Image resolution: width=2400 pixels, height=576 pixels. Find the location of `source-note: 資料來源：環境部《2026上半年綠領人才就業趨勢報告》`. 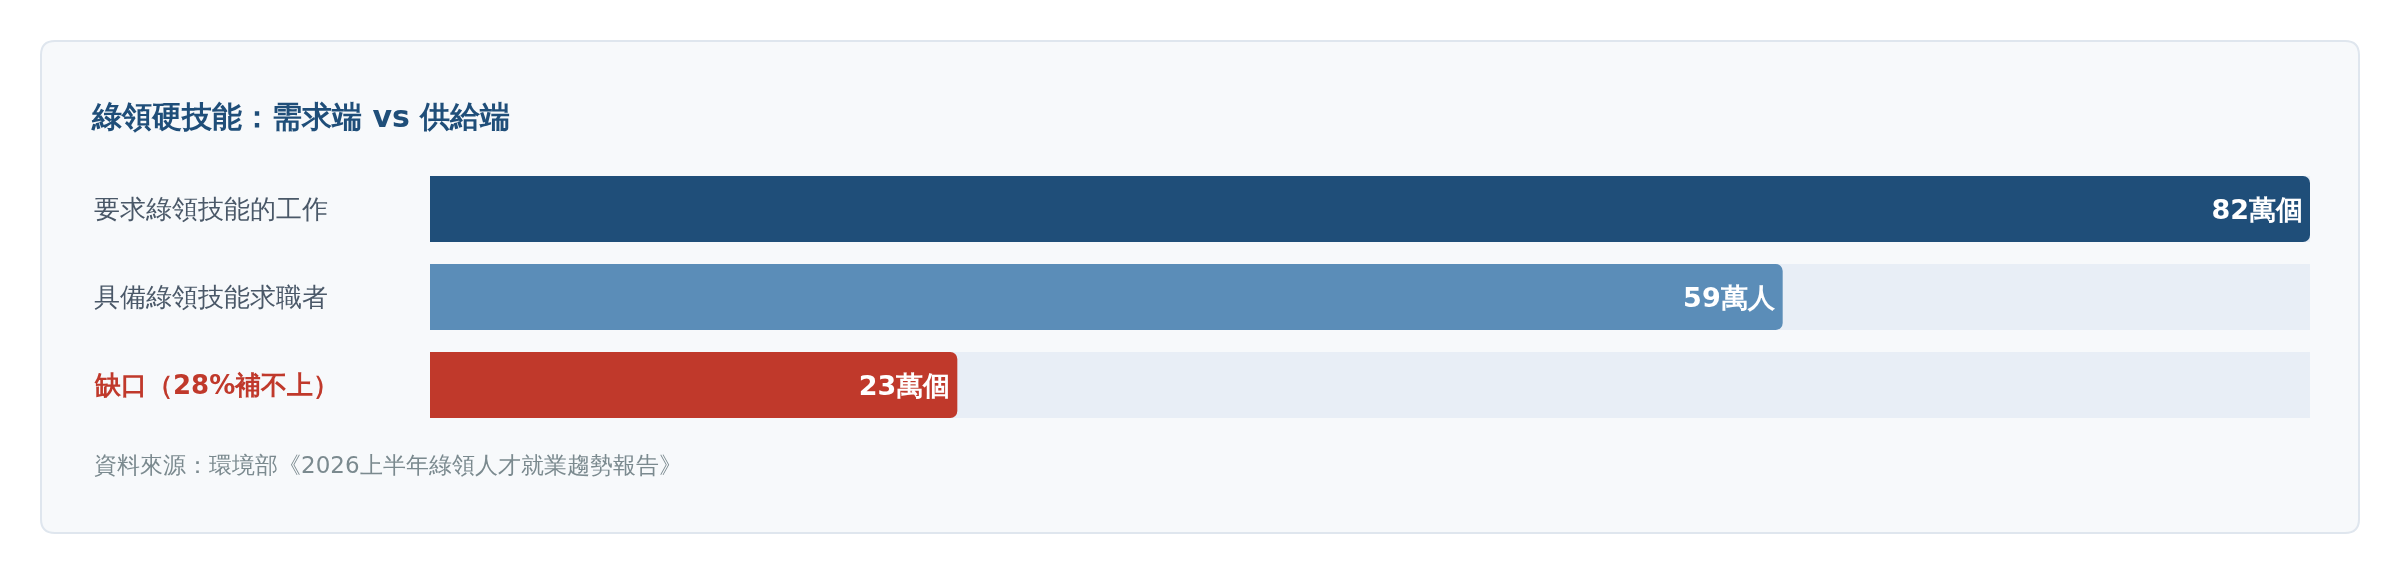

source-note: 資料來源：環境部《2026上半年綠領人才就業趨勢報告》 is located at coordinates (388, 465).